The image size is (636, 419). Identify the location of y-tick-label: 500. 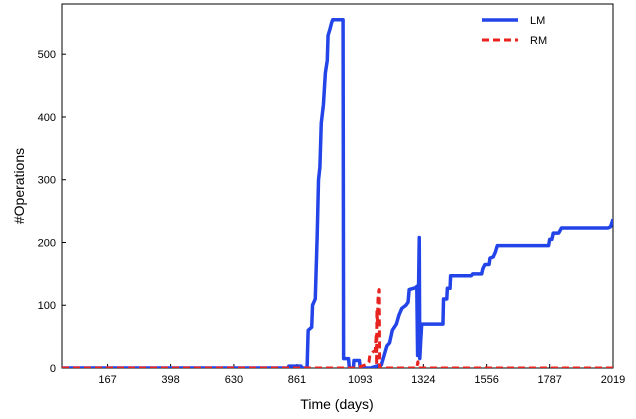
(47, 55).